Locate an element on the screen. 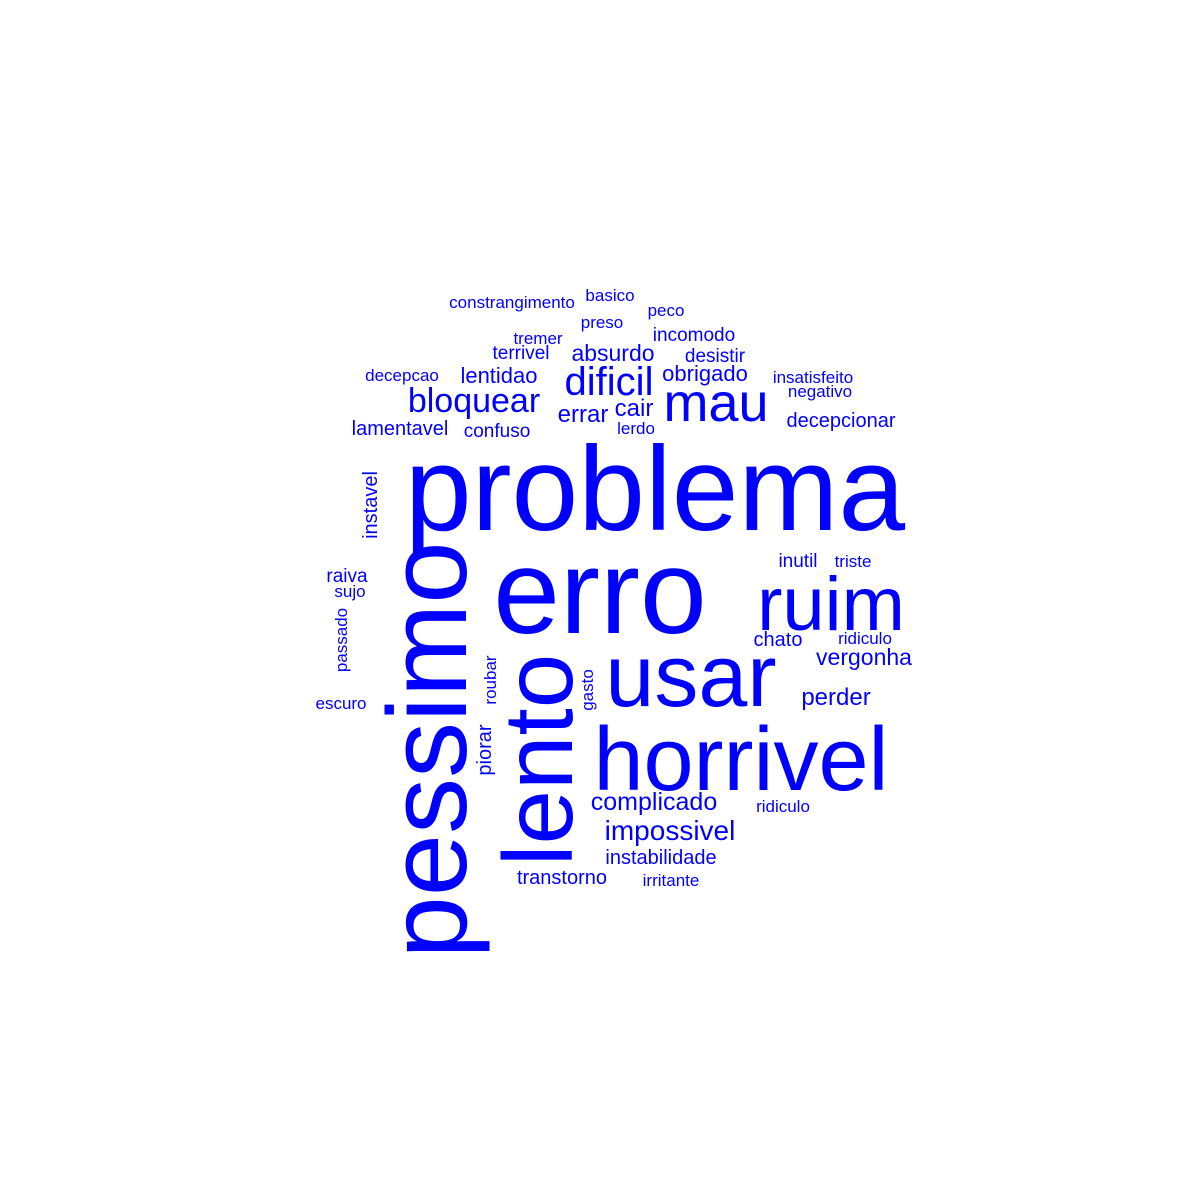 This screenshot has width=1200, height=1200. word: inutil is located at coordinates (797, 561).